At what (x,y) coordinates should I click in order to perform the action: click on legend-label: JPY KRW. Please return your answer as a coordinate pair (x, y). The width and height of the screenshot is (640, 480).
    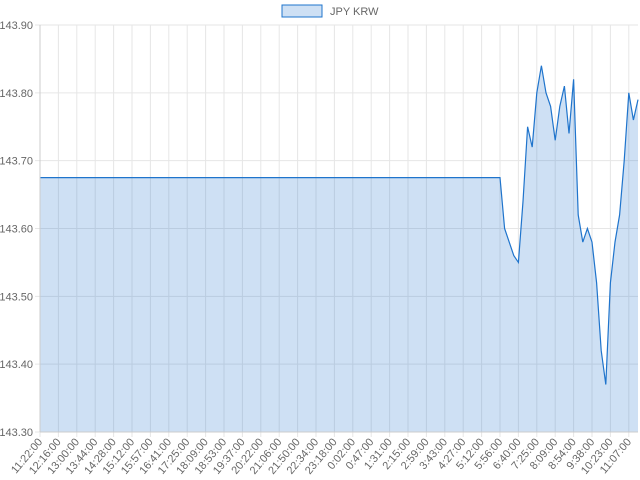
    Looking at the image, I should click on (354, 12).